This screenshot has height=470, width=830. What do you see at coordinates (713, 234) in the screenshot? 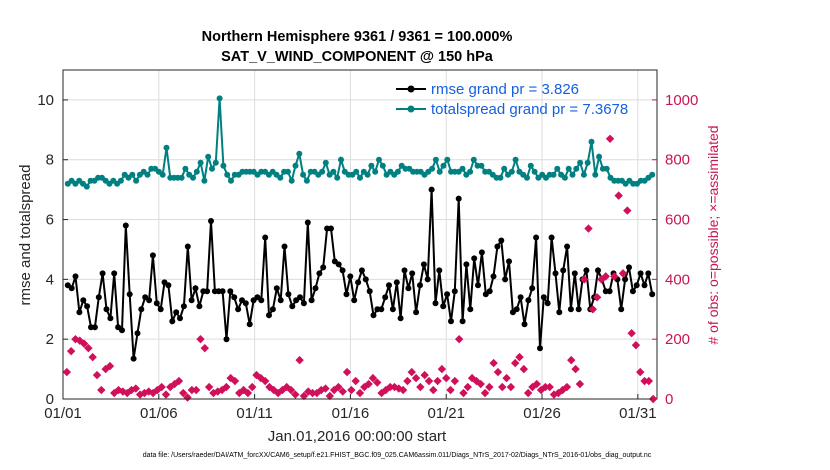
I see `y2-axis-label: # of obs: o=possible; ×=assimilated` at bounding box center [713, 234].